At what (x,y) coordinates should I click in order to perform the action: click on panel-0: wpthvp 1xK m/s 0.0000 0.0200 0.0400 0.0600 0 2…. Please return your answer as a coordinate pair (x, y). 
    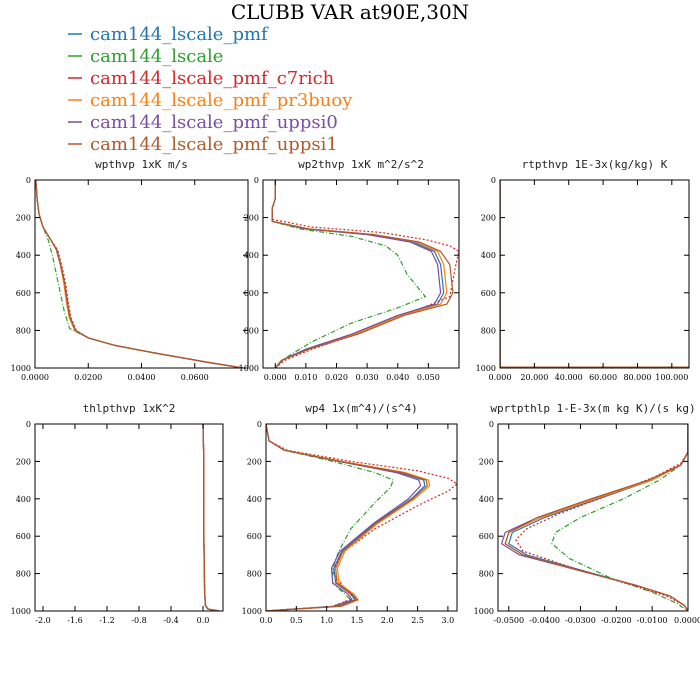
    Looking at the image, I should click on (130, 270).